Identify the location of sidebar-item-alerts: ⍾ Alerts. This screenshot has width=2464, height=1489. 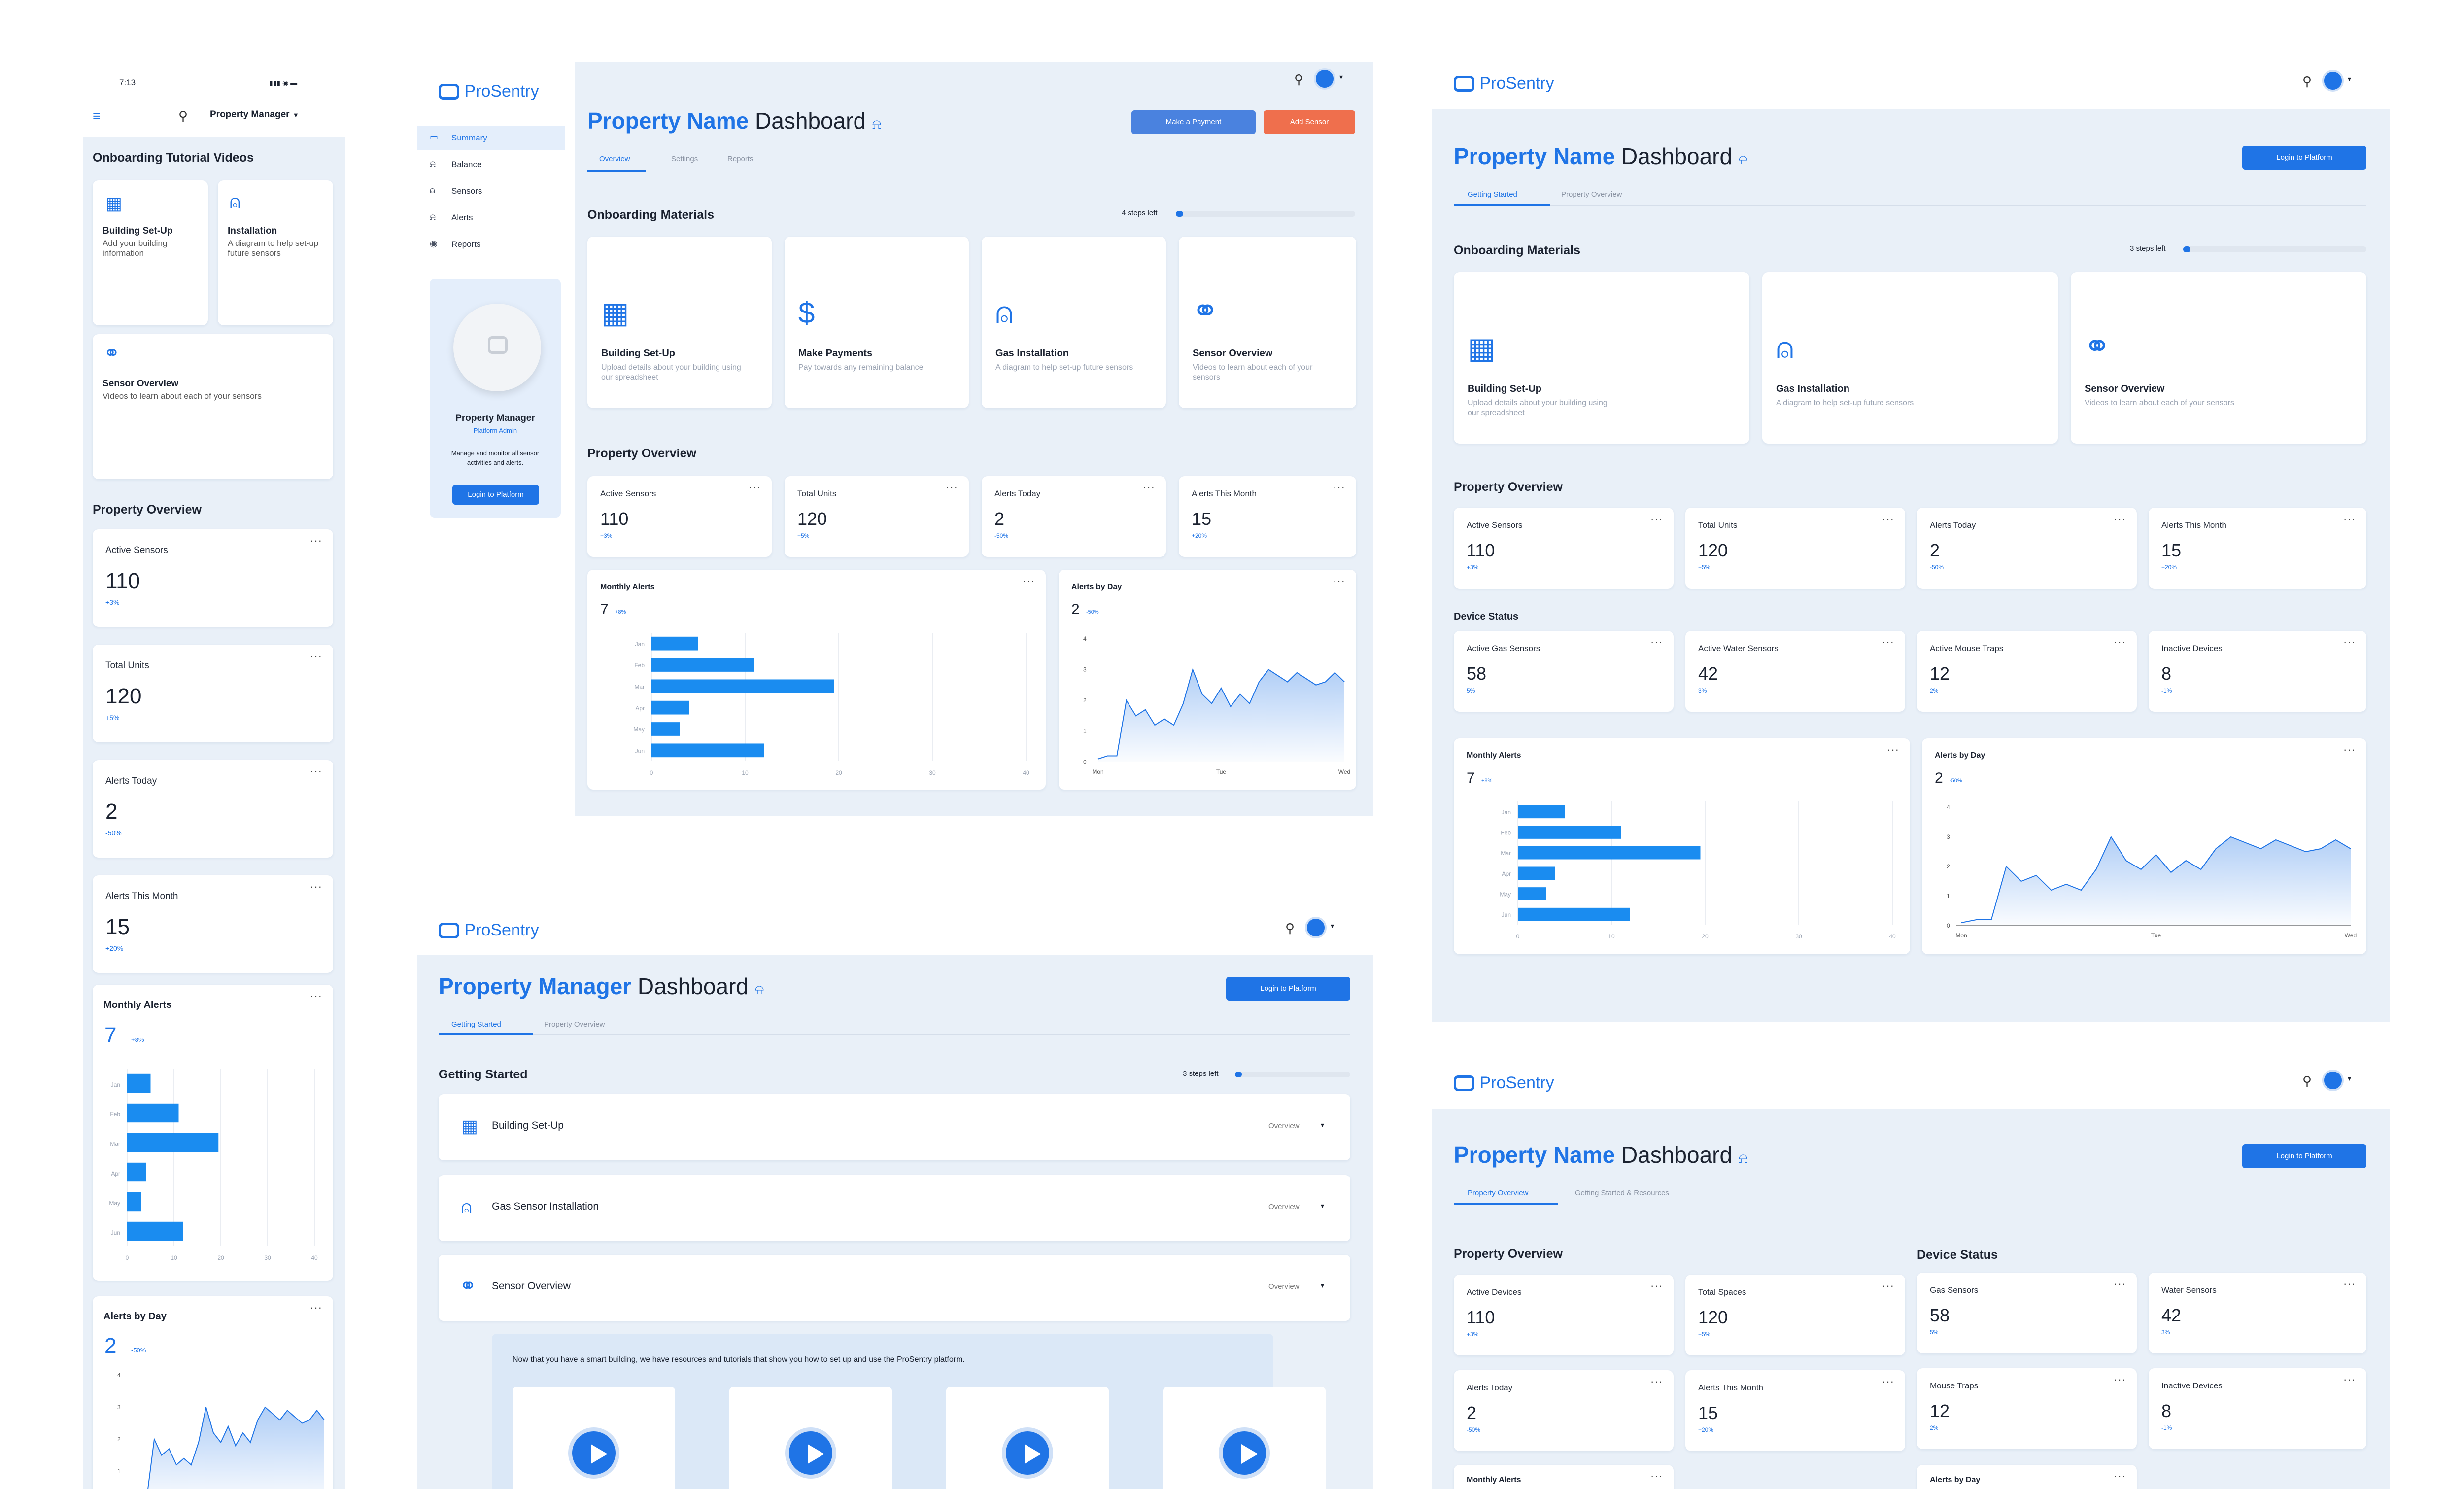
(491, 218).